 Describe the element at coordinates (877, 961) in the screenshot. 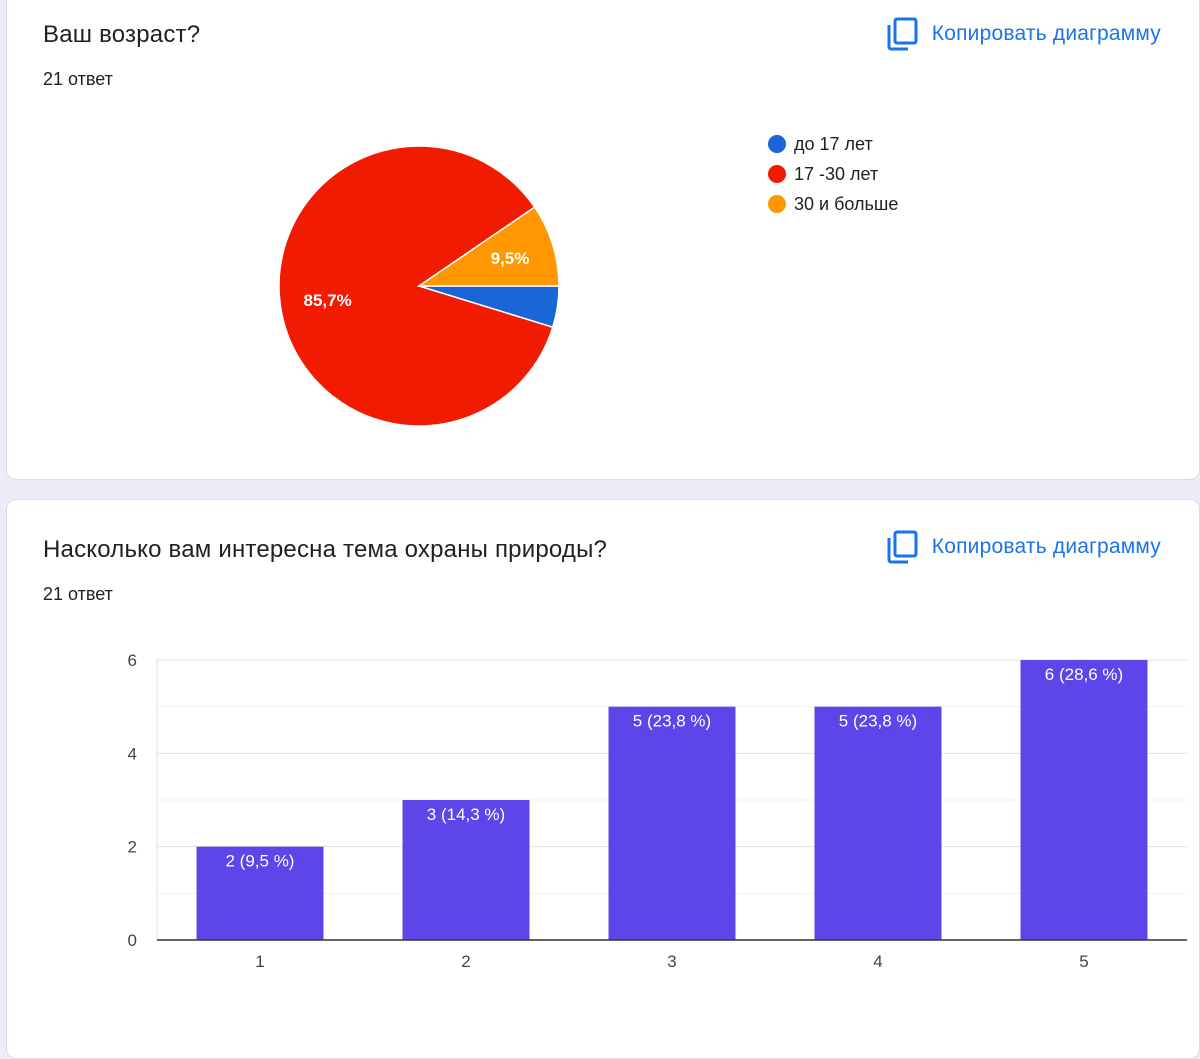

I see `x-tick-label: 4` at that location.